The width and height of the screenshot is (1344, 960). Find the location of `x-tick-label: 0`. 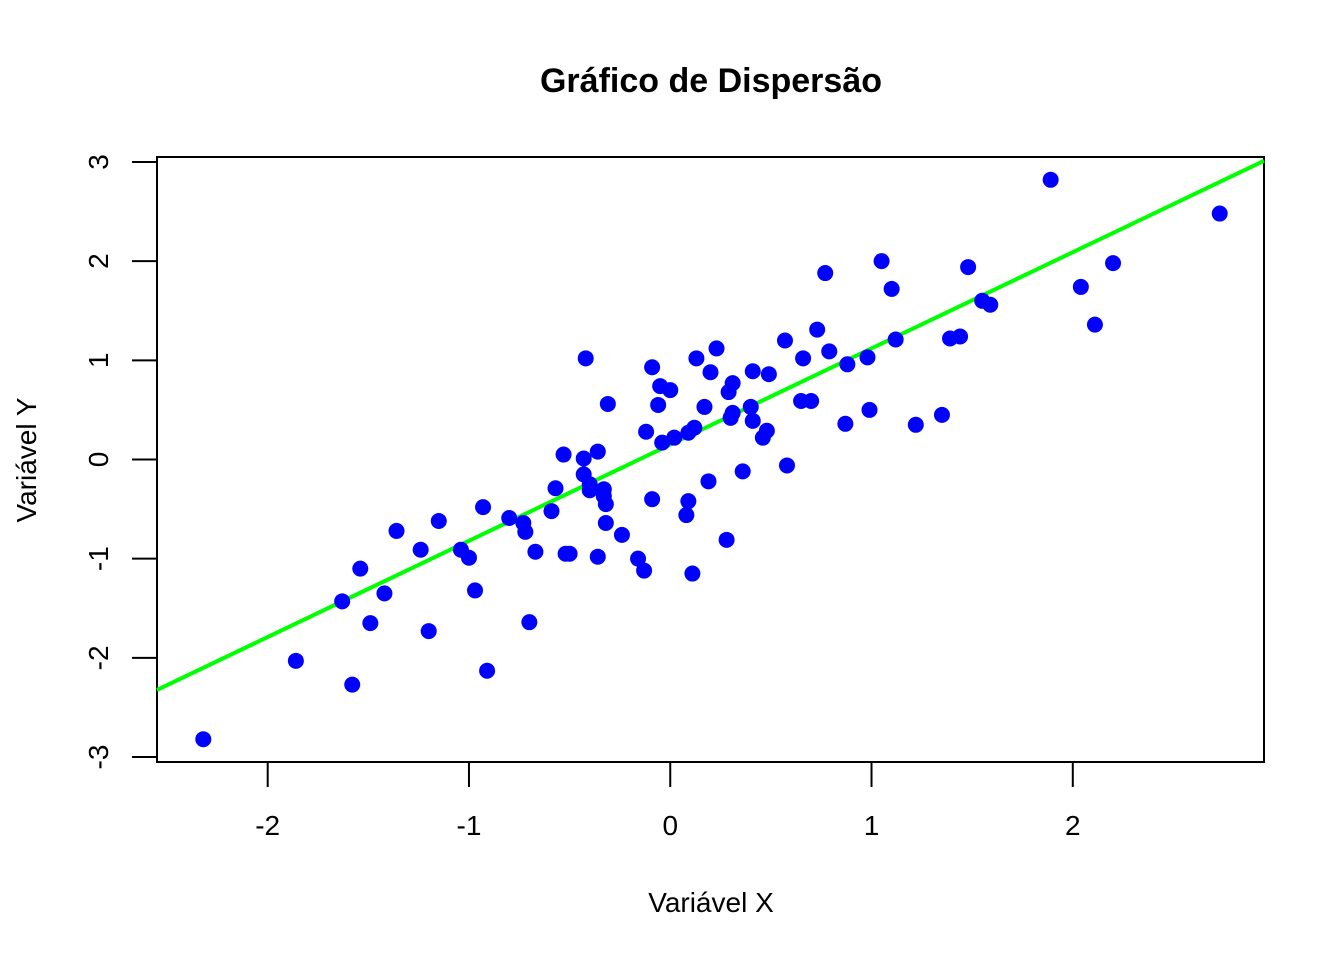

x-tick-label: 0 is located at coordinates (670, 825).